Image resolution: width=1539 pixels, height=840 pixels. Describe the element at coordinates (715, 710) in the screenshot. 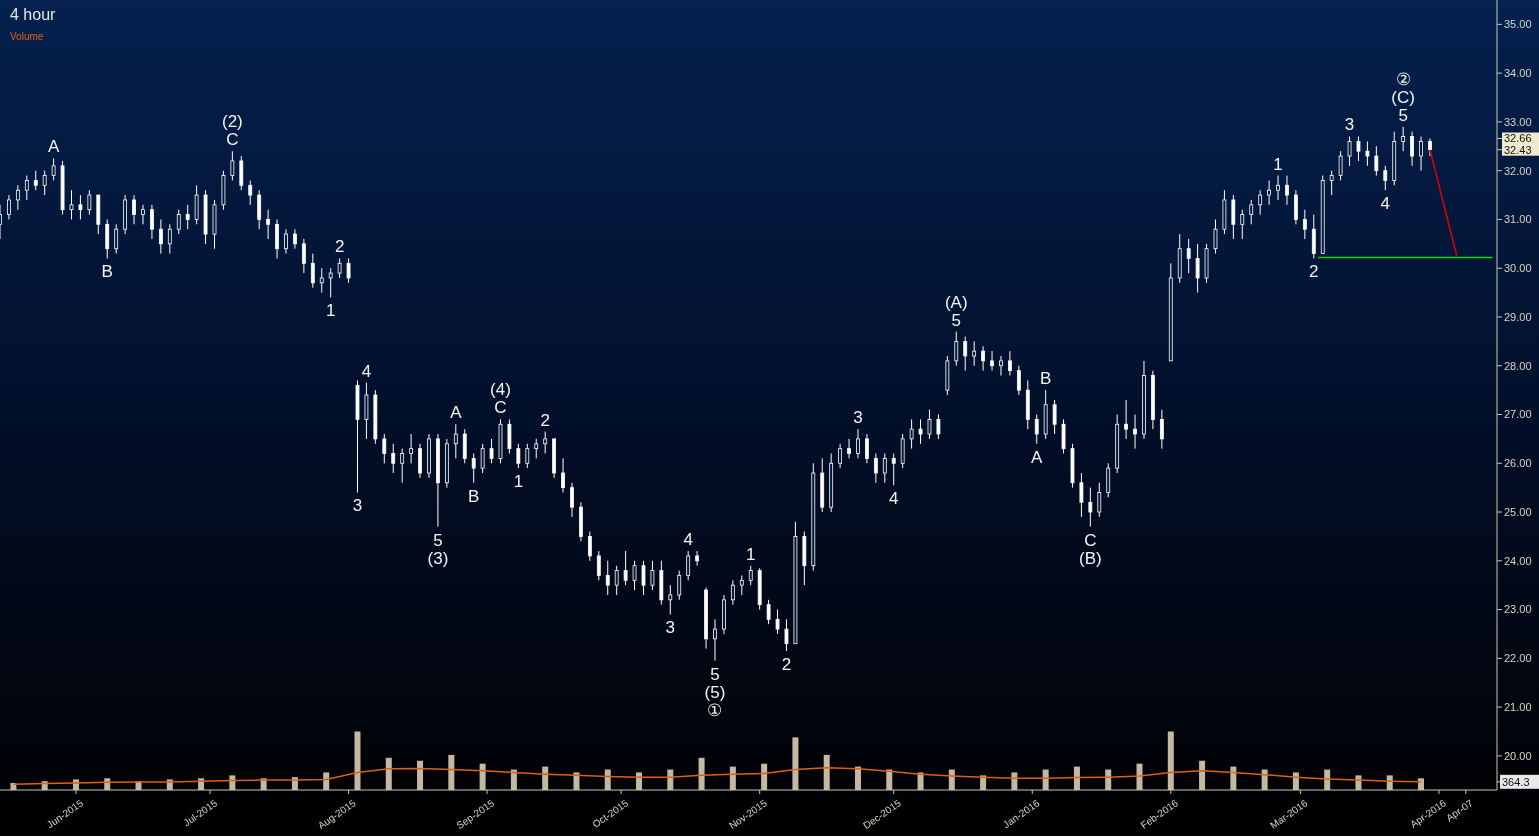

I see `annotation: ①` at that location.